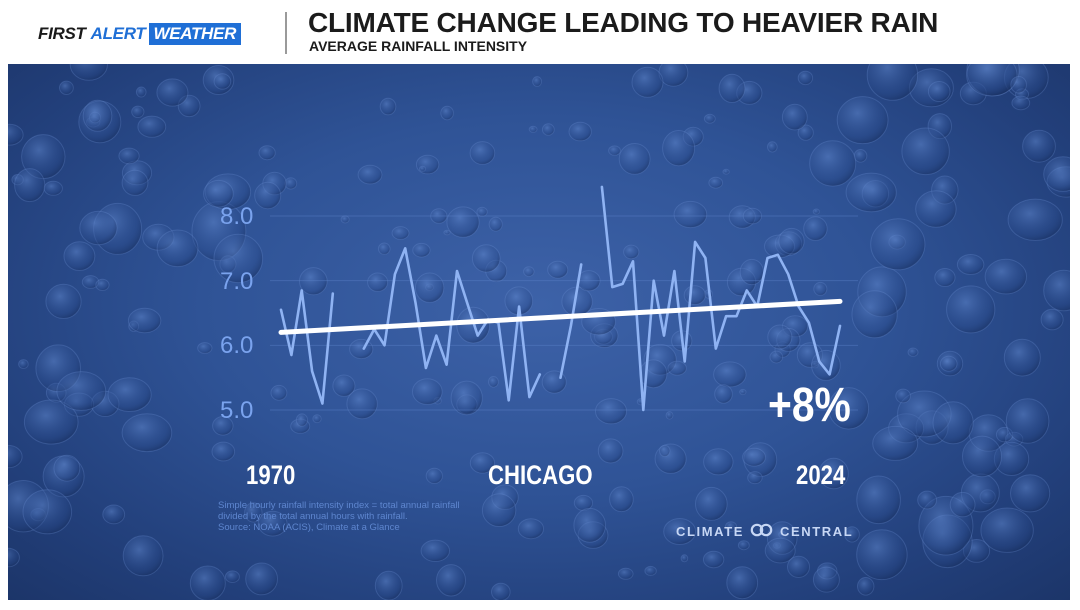 The image size is (1080, 610). What do you see at coordinates (140, 34) in the screenshot?
I see `first-alert-weather-logo: FIRST ALERT WEATHER` at bounding box center [140, 34].